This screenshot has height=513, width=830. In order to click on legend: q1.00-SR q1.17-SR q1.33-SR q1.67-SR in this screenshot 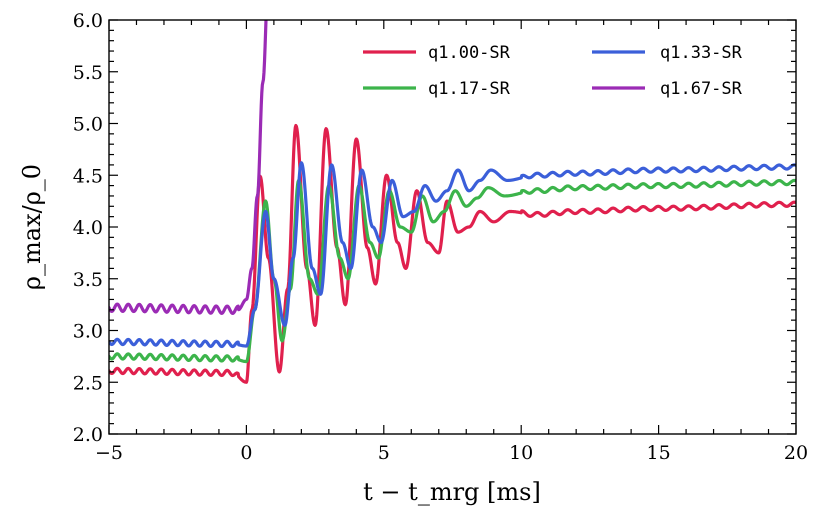, I will do `click(553, 71)`.